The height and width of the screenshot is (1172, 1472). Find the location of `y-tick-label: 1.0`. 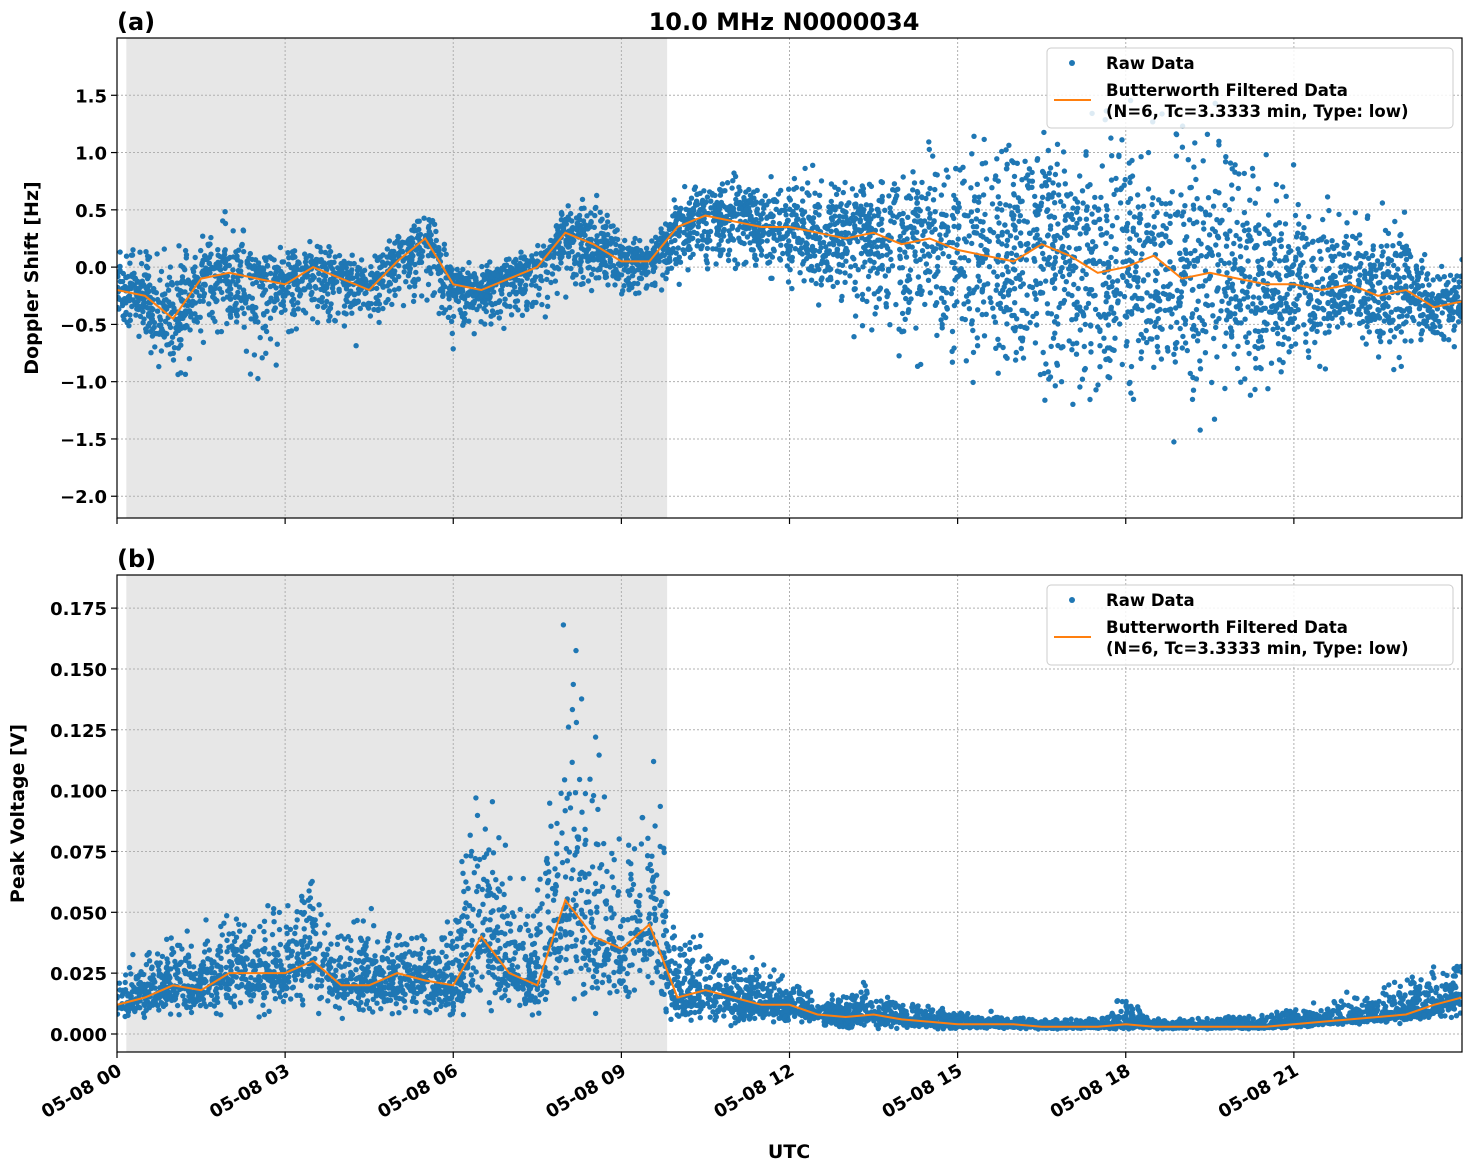

y-tick-label: 1.0 is located at coordinates (91, 154).